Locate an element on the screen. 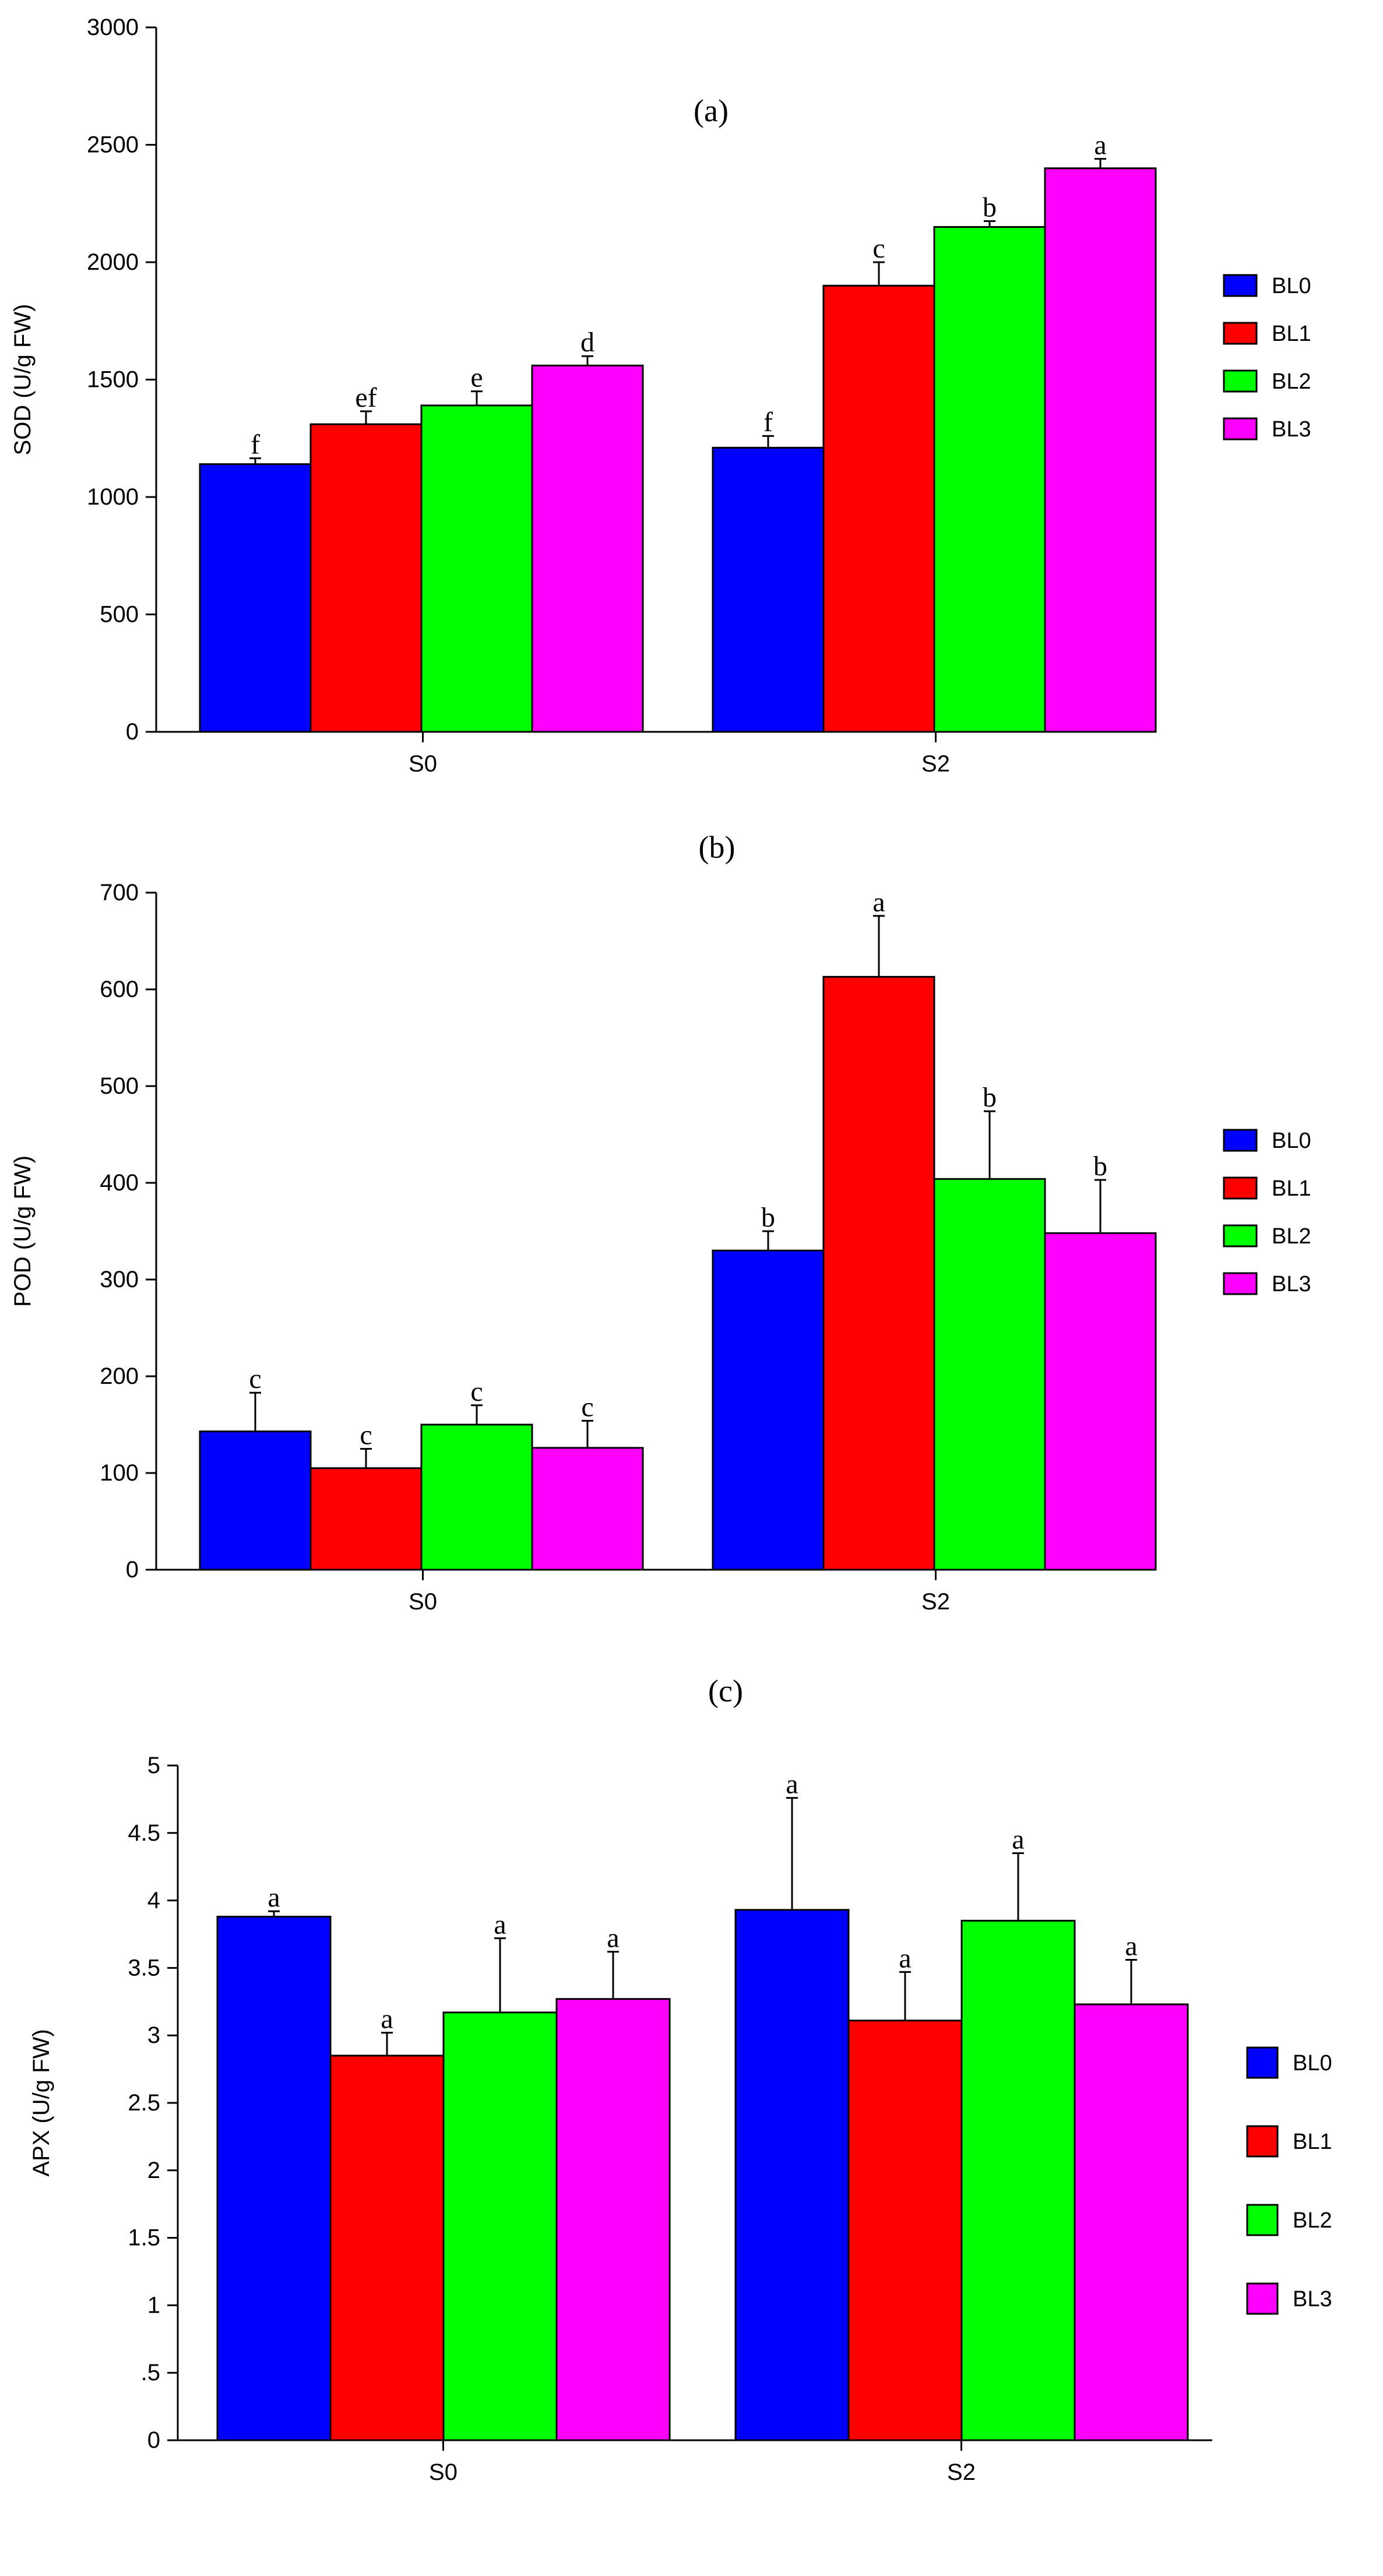 The height and width of the screenshot is (2576, 1383). y-tick-label: 4 is located at coordinates (153, 1901).